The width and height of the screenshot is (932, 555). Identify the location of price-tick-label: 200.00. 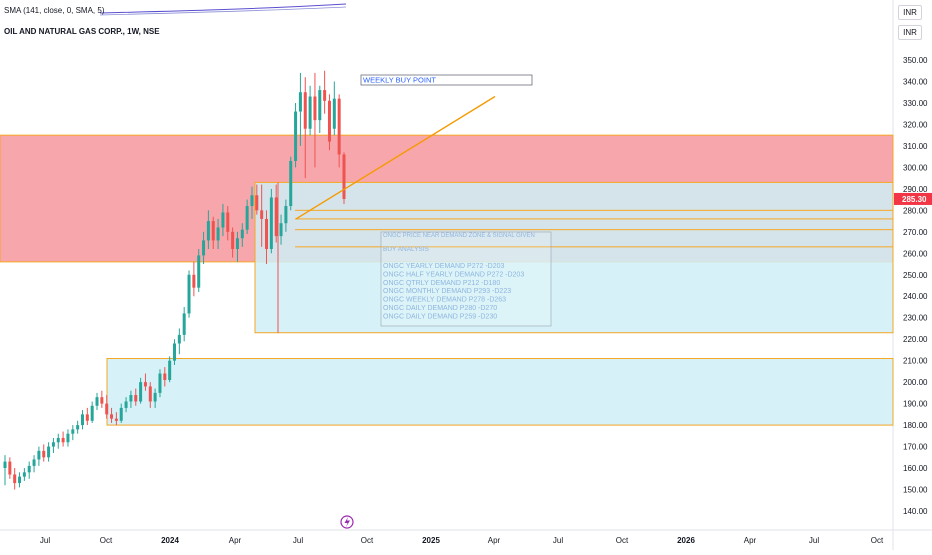
(915, 382).